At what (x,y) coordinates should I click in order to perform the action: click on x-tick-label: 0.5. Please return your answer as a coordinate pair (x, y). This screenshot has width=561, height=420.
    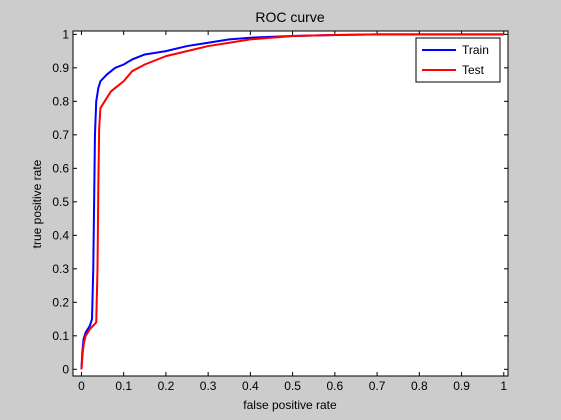
    Looking at the image, I should click on (292, 386).